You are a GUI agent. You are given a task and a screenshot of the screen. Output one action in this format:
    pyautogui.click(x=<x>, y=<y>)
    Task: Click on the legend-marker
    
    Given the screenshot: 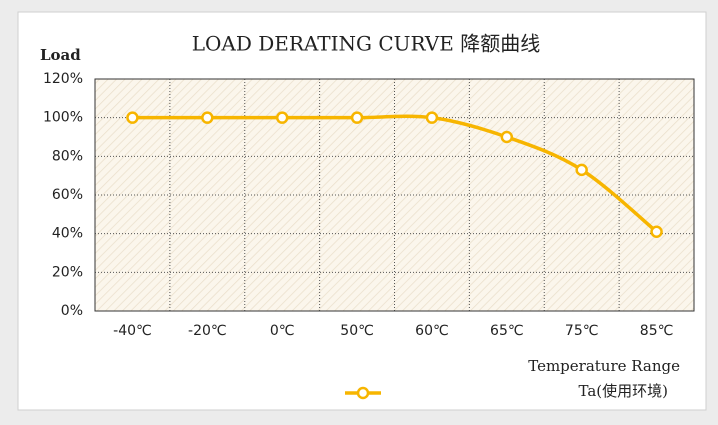 What is the action you would take?
    pyautogui.click(x=363, y=393)
    